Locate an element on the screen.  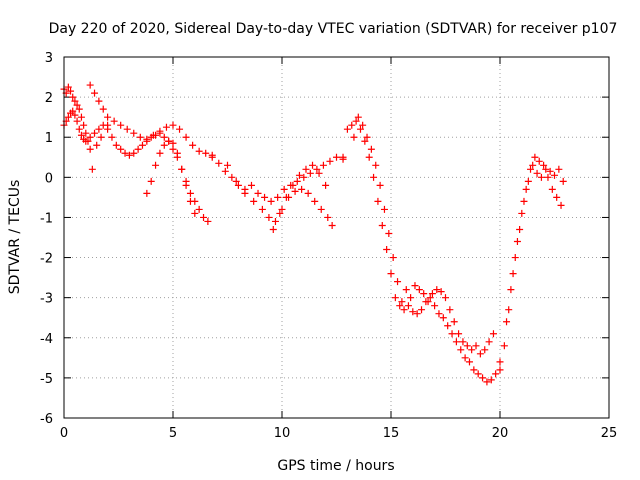
x-tick-label: 10 is located at coordinates (282, 433).